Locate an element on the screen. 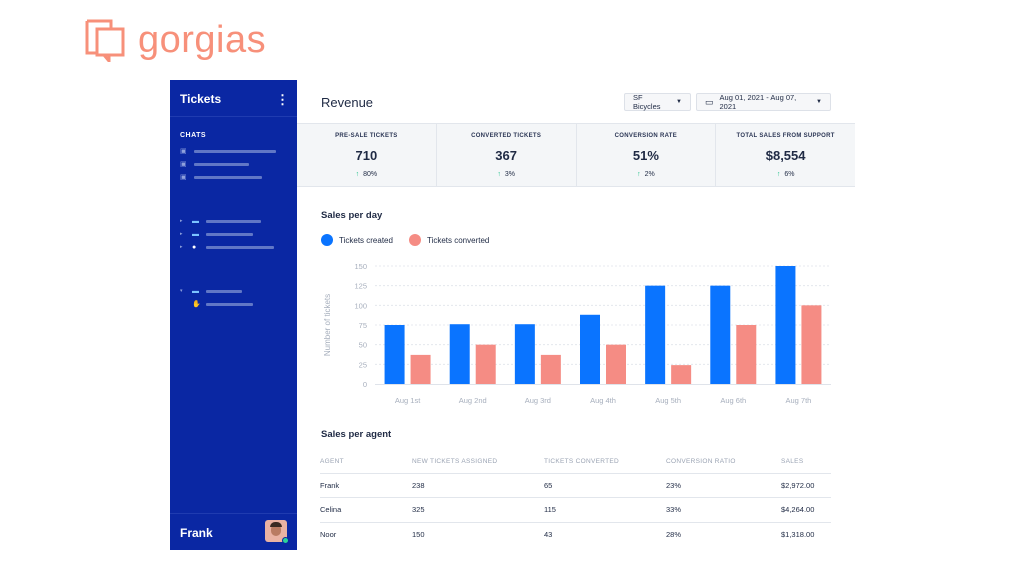 The height and width of the screenshot is (576, 1024). lightbulb-icon: ● is located at coordinates (194, 247).